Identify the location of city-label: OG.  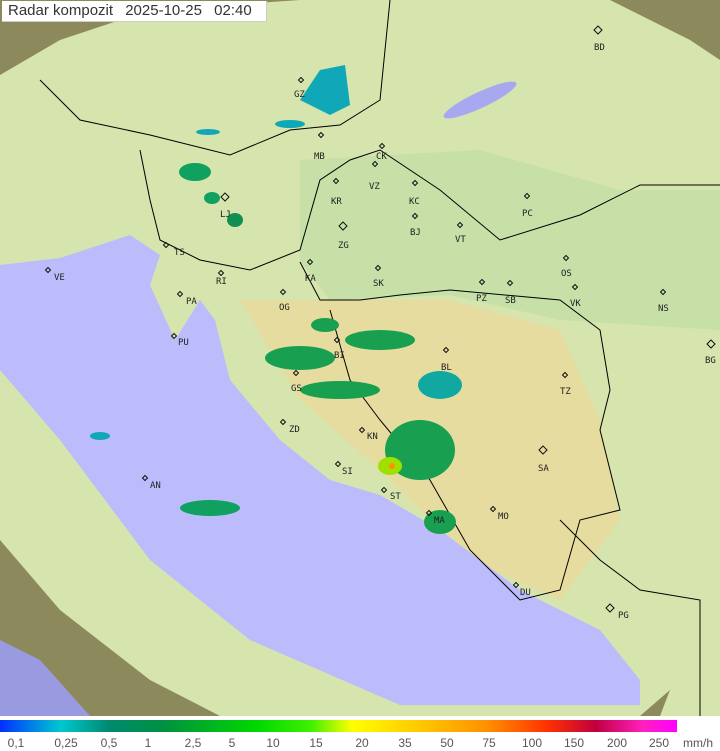
(284, 308).